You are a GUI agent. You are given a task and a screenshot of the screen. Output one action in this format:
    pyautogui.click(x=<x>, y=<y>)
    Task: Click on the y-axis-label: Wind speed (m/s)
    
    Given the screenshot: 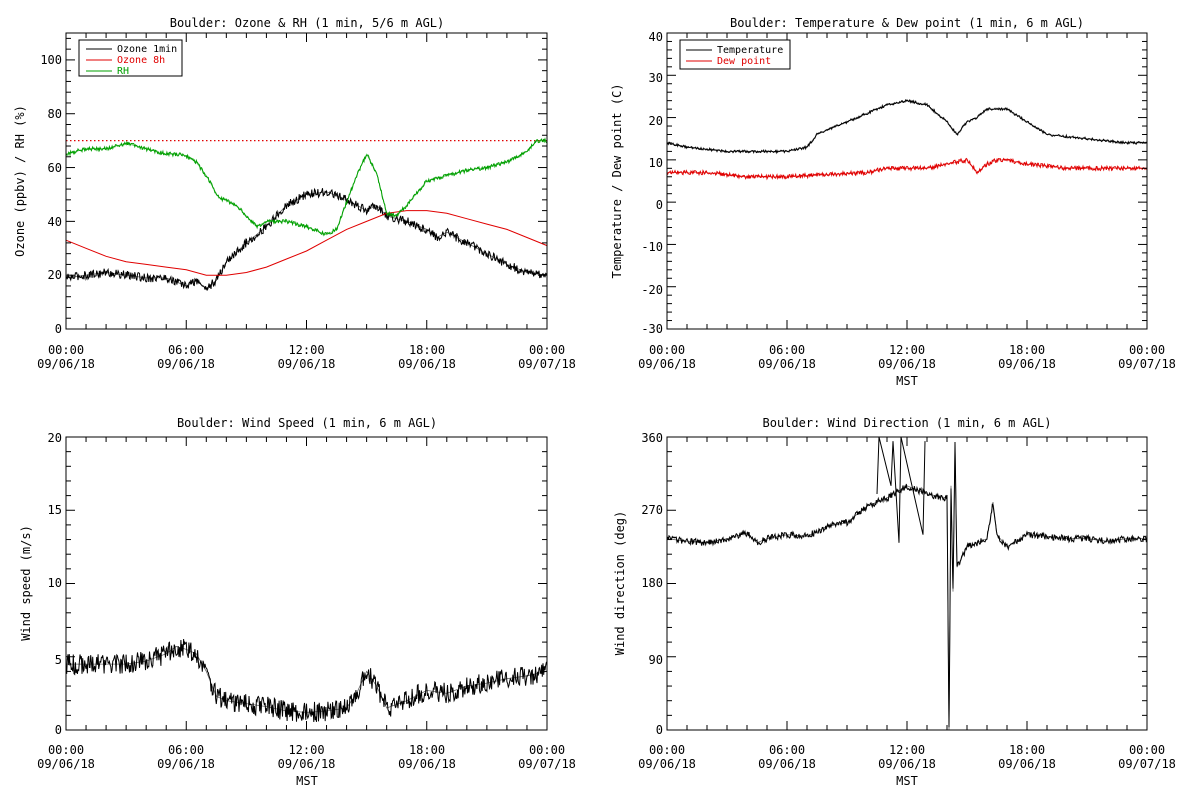 What is the action you would take?
    pyautogui.click(x=26, y=583)
    